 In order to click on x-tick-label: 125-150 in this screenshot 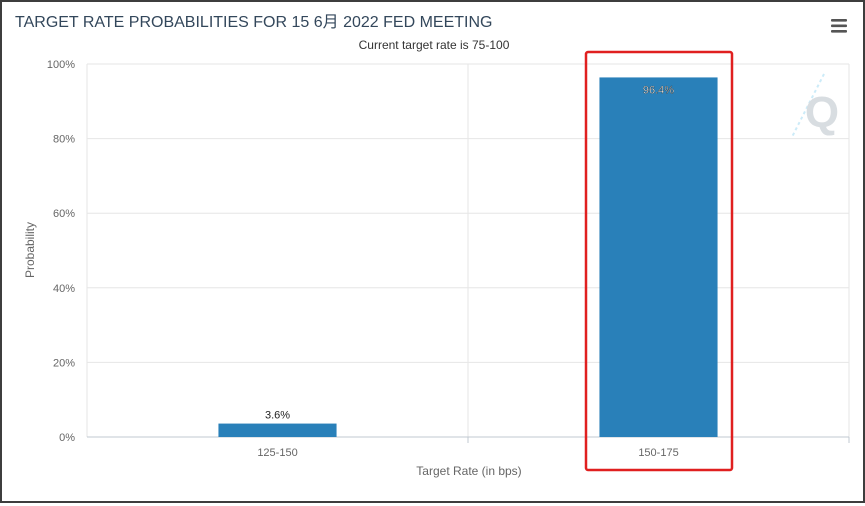, I will do `click(277, 453)`.